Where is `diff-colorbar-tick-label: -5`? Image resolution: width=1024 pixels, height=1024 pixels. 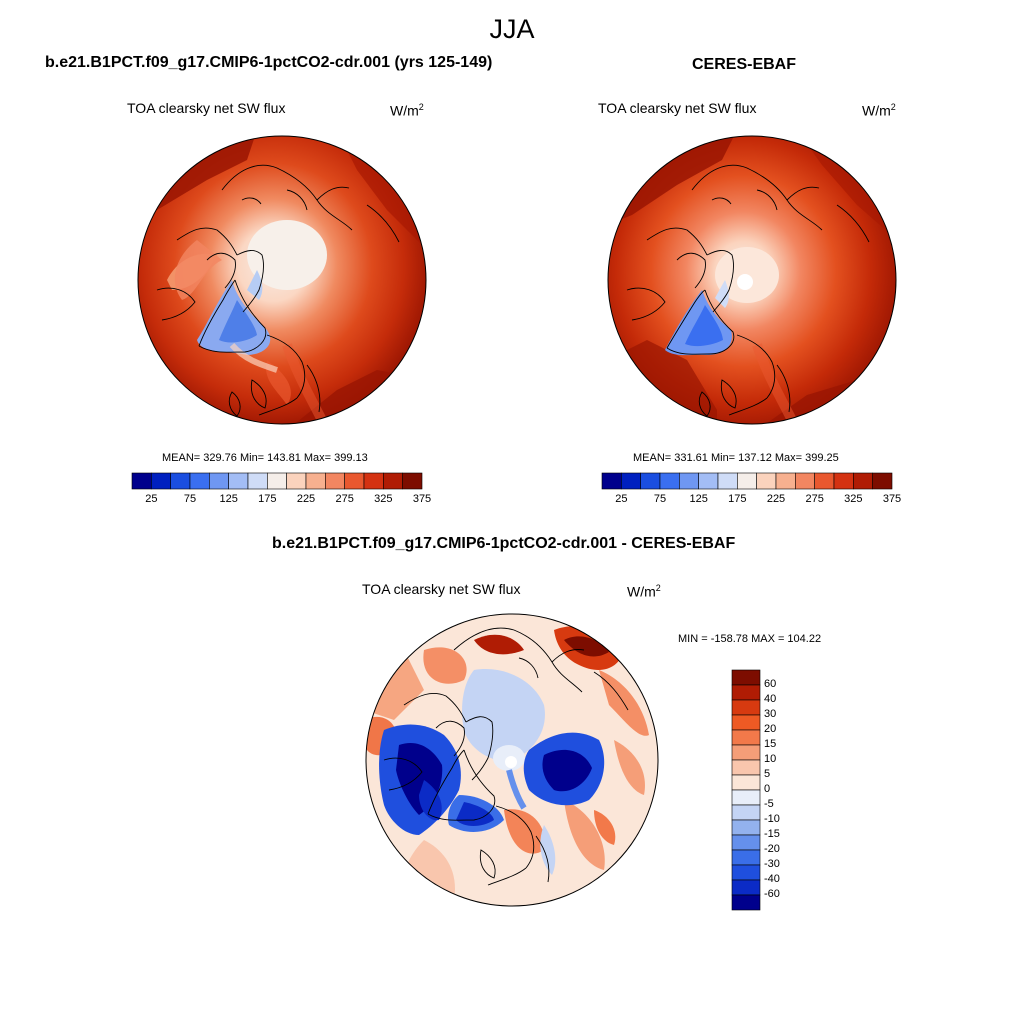
diff-colorbar-tick-label: -5 is located at coordinates (769, 804).